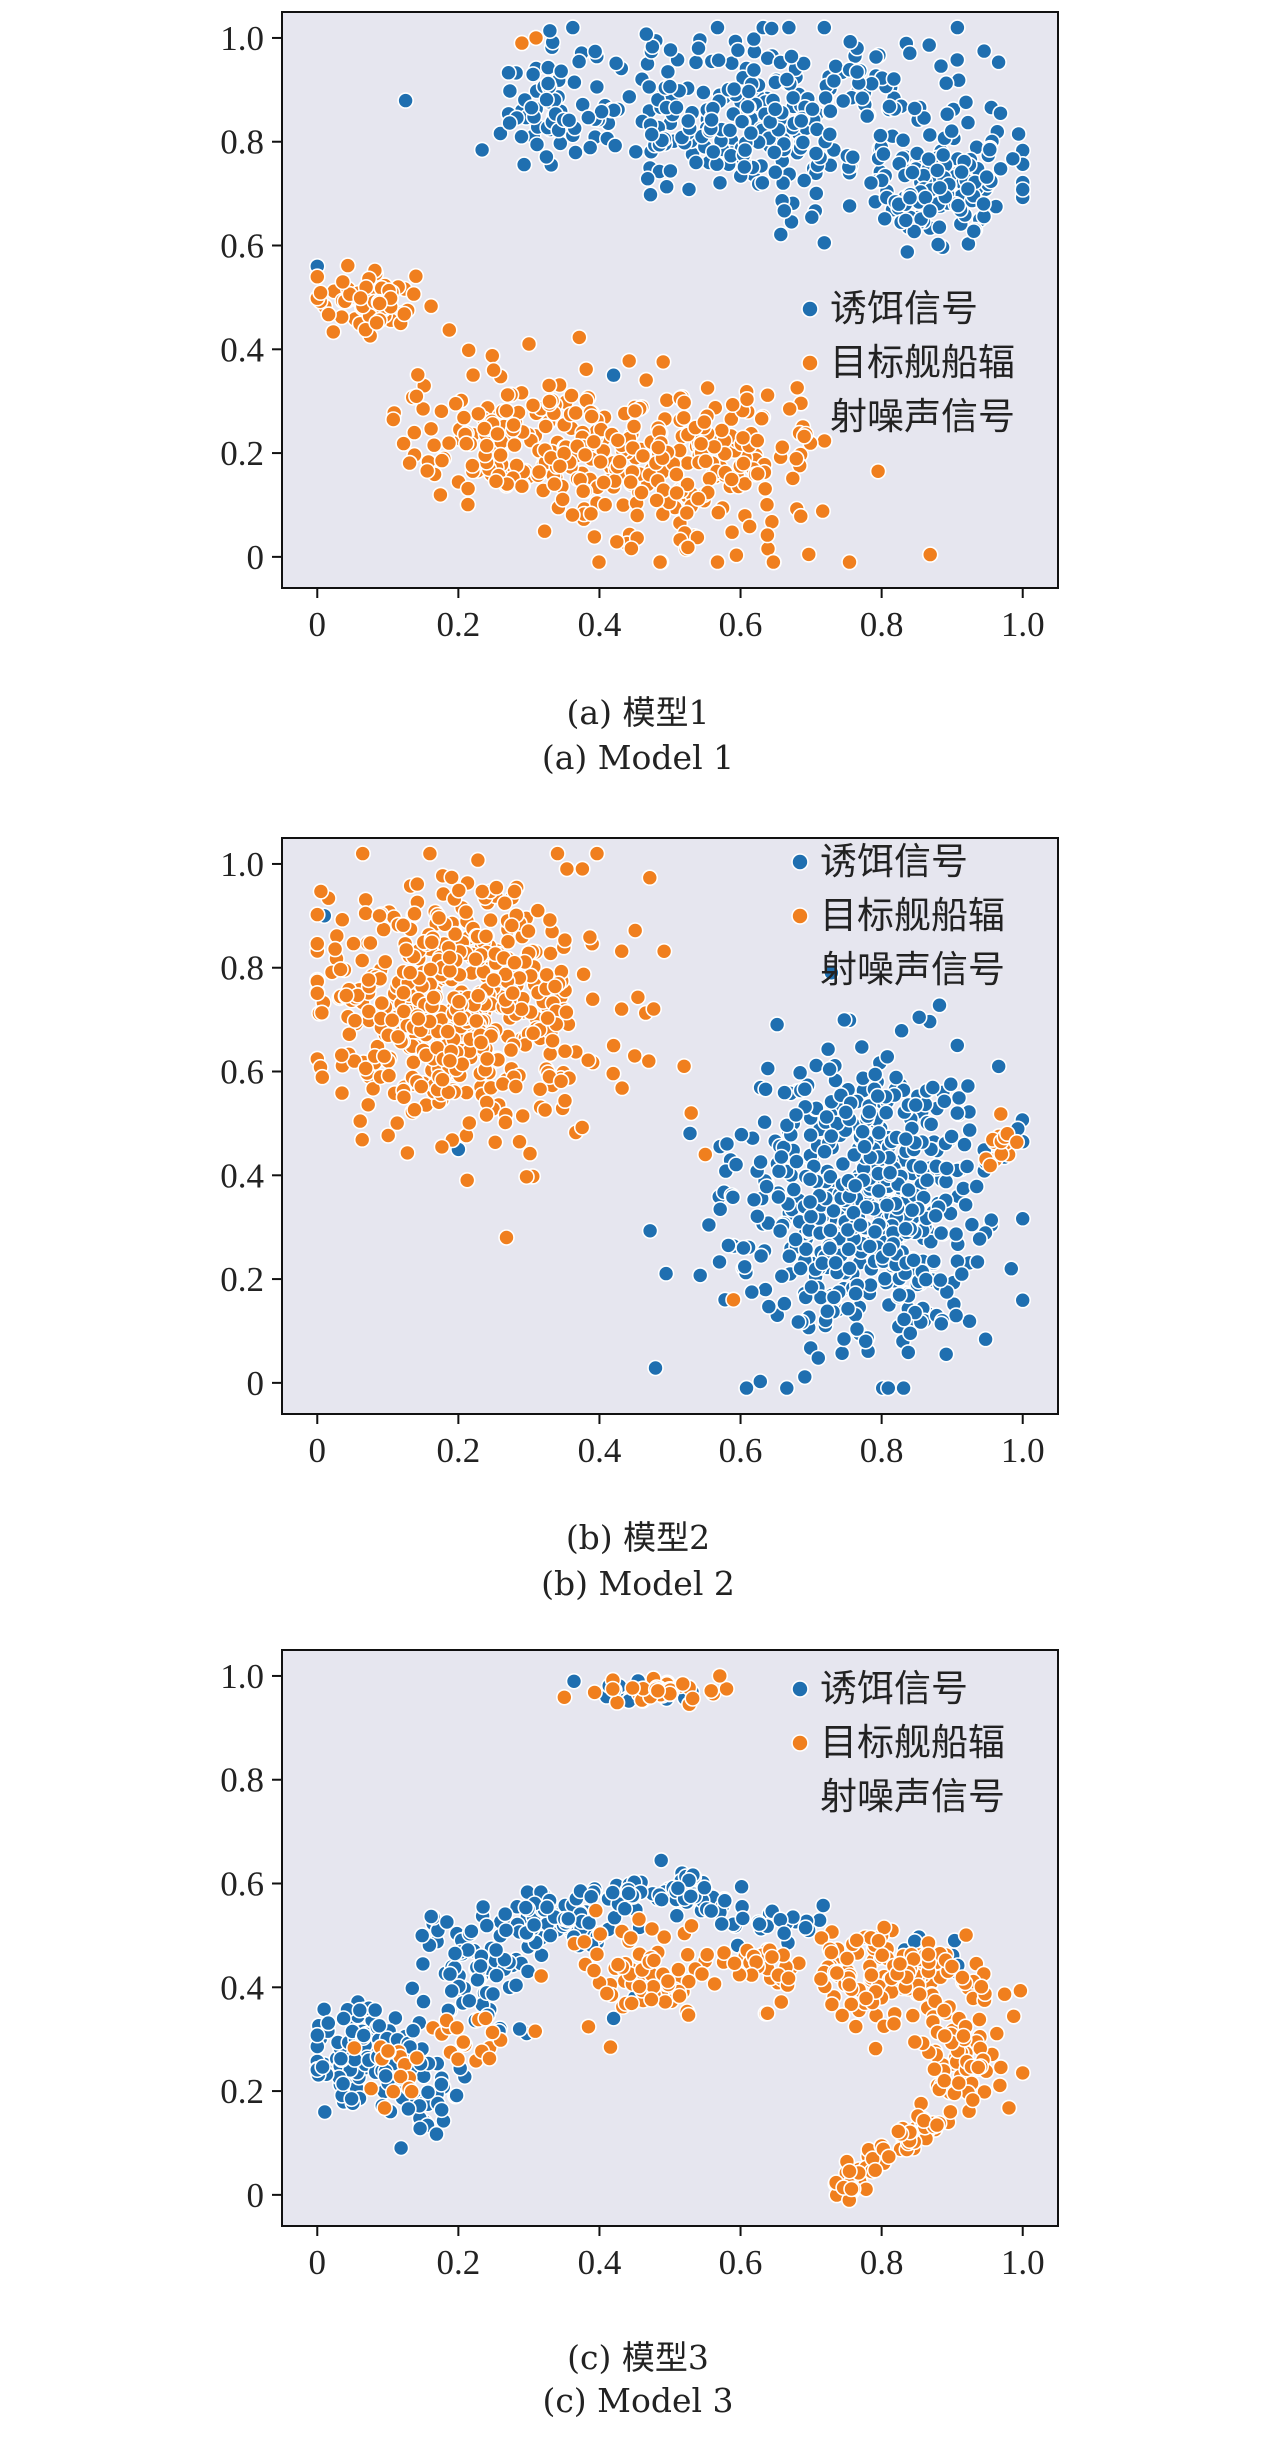 The image size is (1276, 2439). I want to click on x-tick-label: 0.2, so click(458, 624).